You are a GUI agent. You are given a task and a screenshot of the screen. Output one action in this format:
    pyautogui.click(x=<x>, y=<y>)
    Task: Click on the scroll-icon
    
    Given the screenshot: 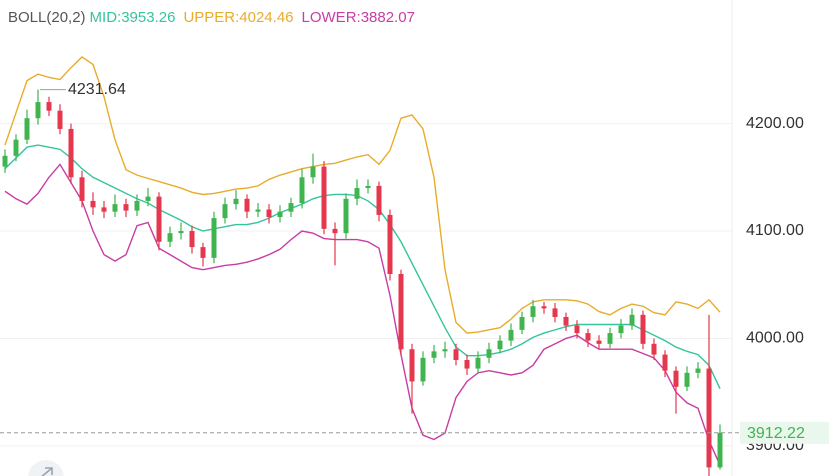 What is the action you would take?
    pyautogui.click(x=47, y=471)
    